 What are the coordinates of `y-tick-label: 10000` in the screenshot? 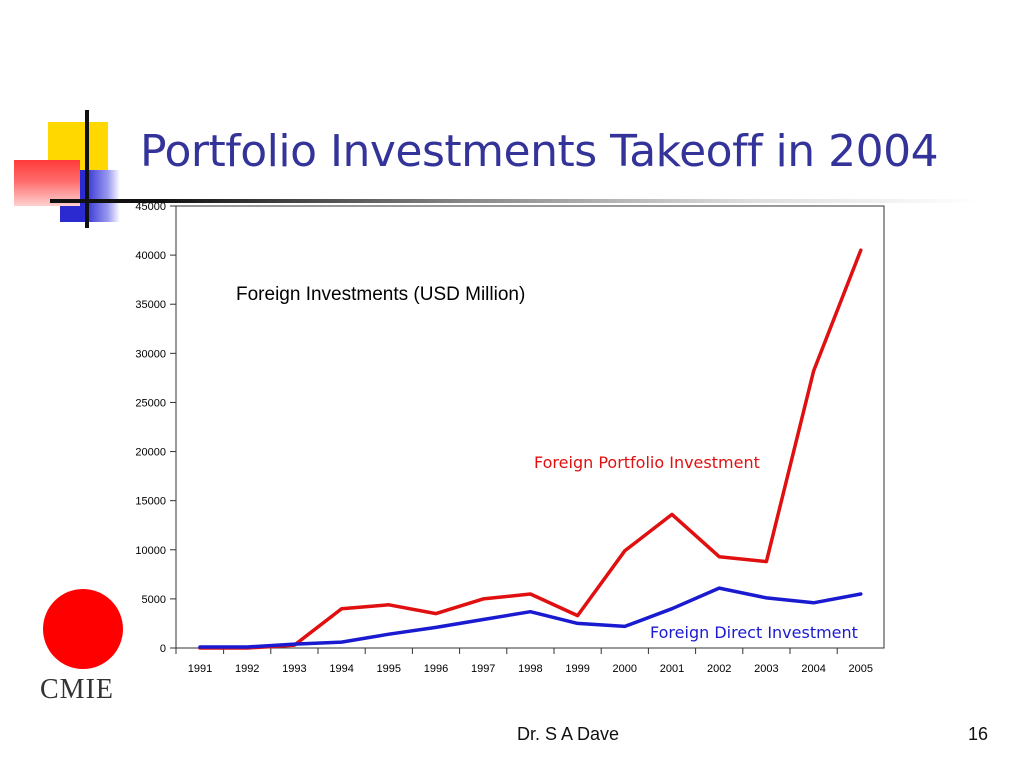 It's located at (150, 551).